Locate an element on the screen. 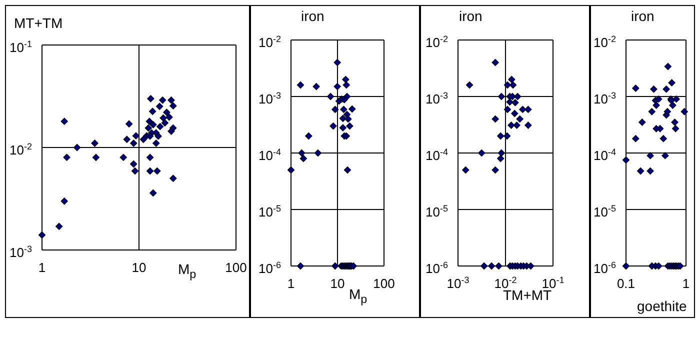 This screenshot has width=700, height=338. x-axis-title: goethite is located at coordinates (662, 306).